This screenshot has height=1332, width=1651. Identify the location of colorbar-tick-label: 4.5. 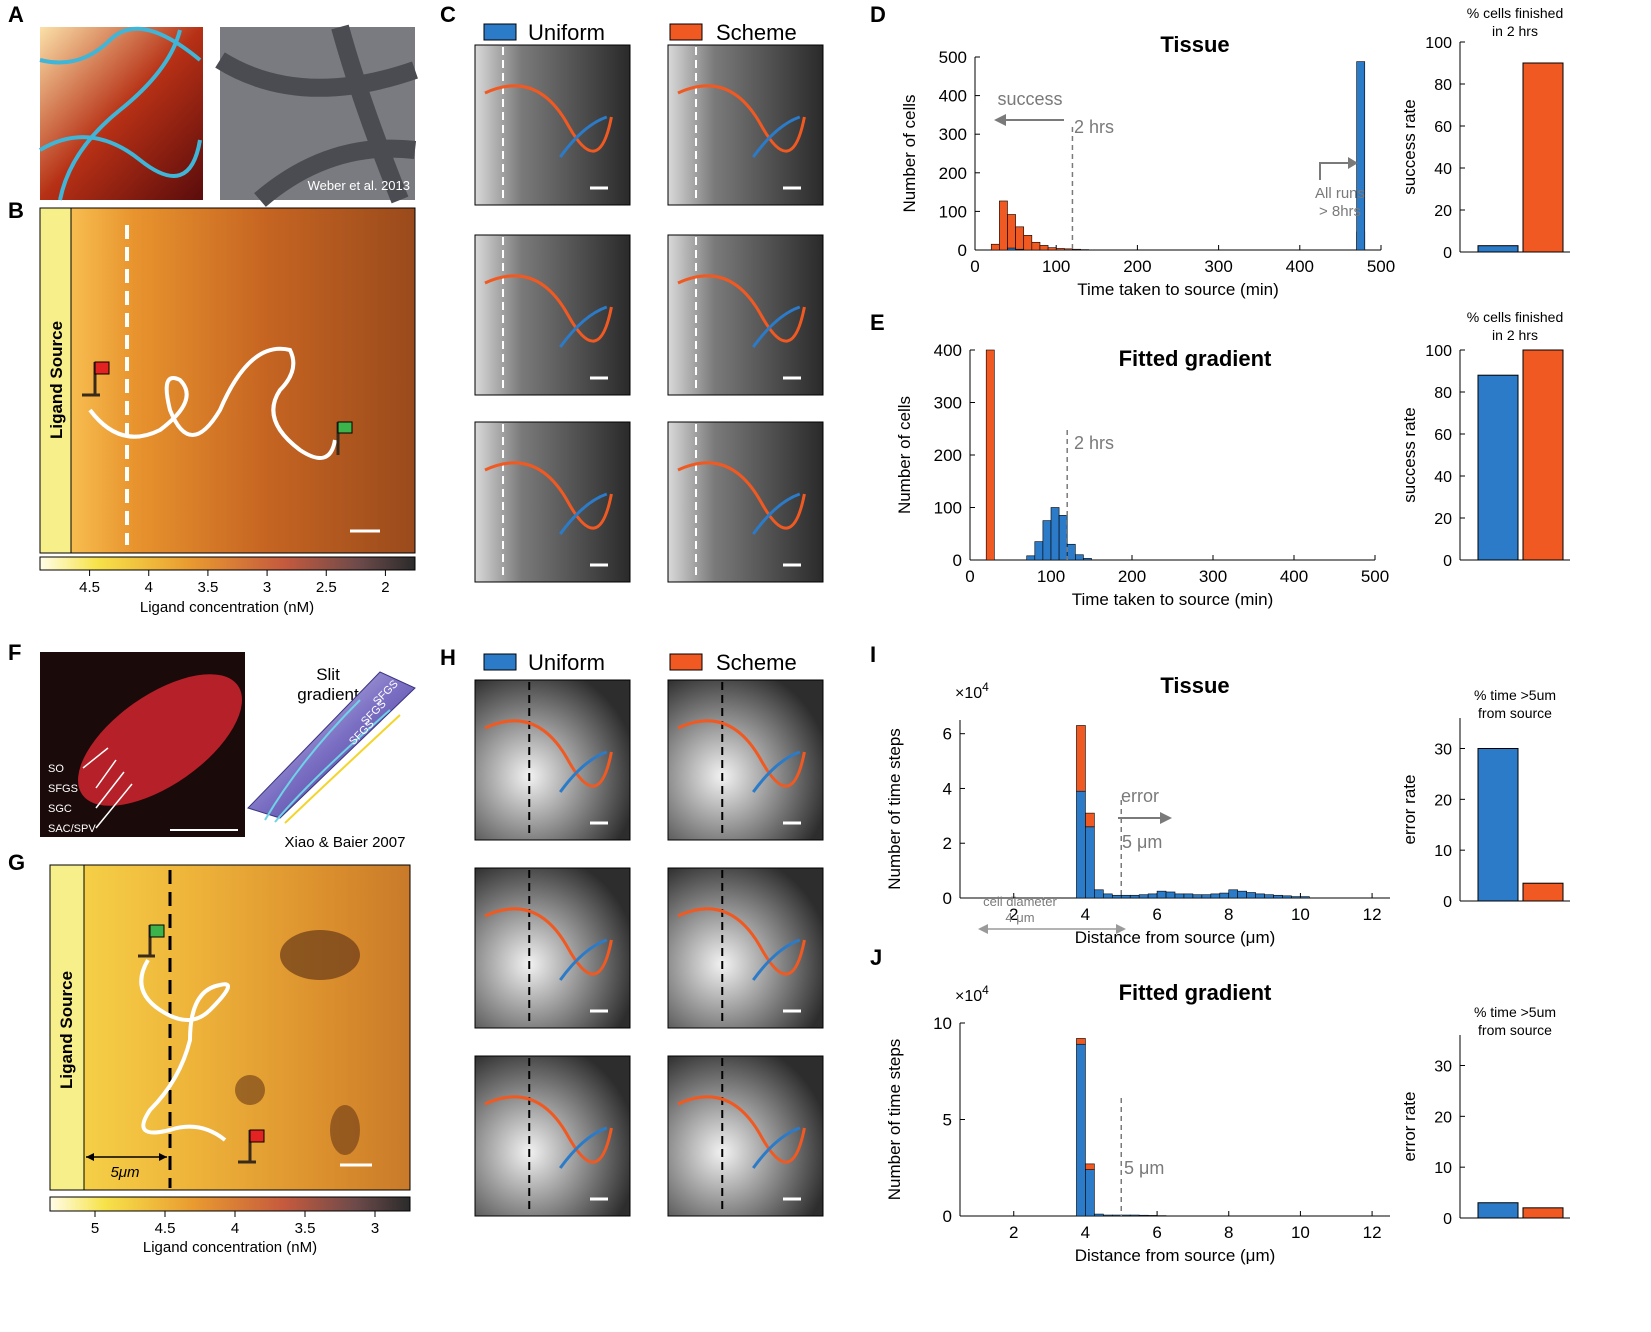
(89, 587).